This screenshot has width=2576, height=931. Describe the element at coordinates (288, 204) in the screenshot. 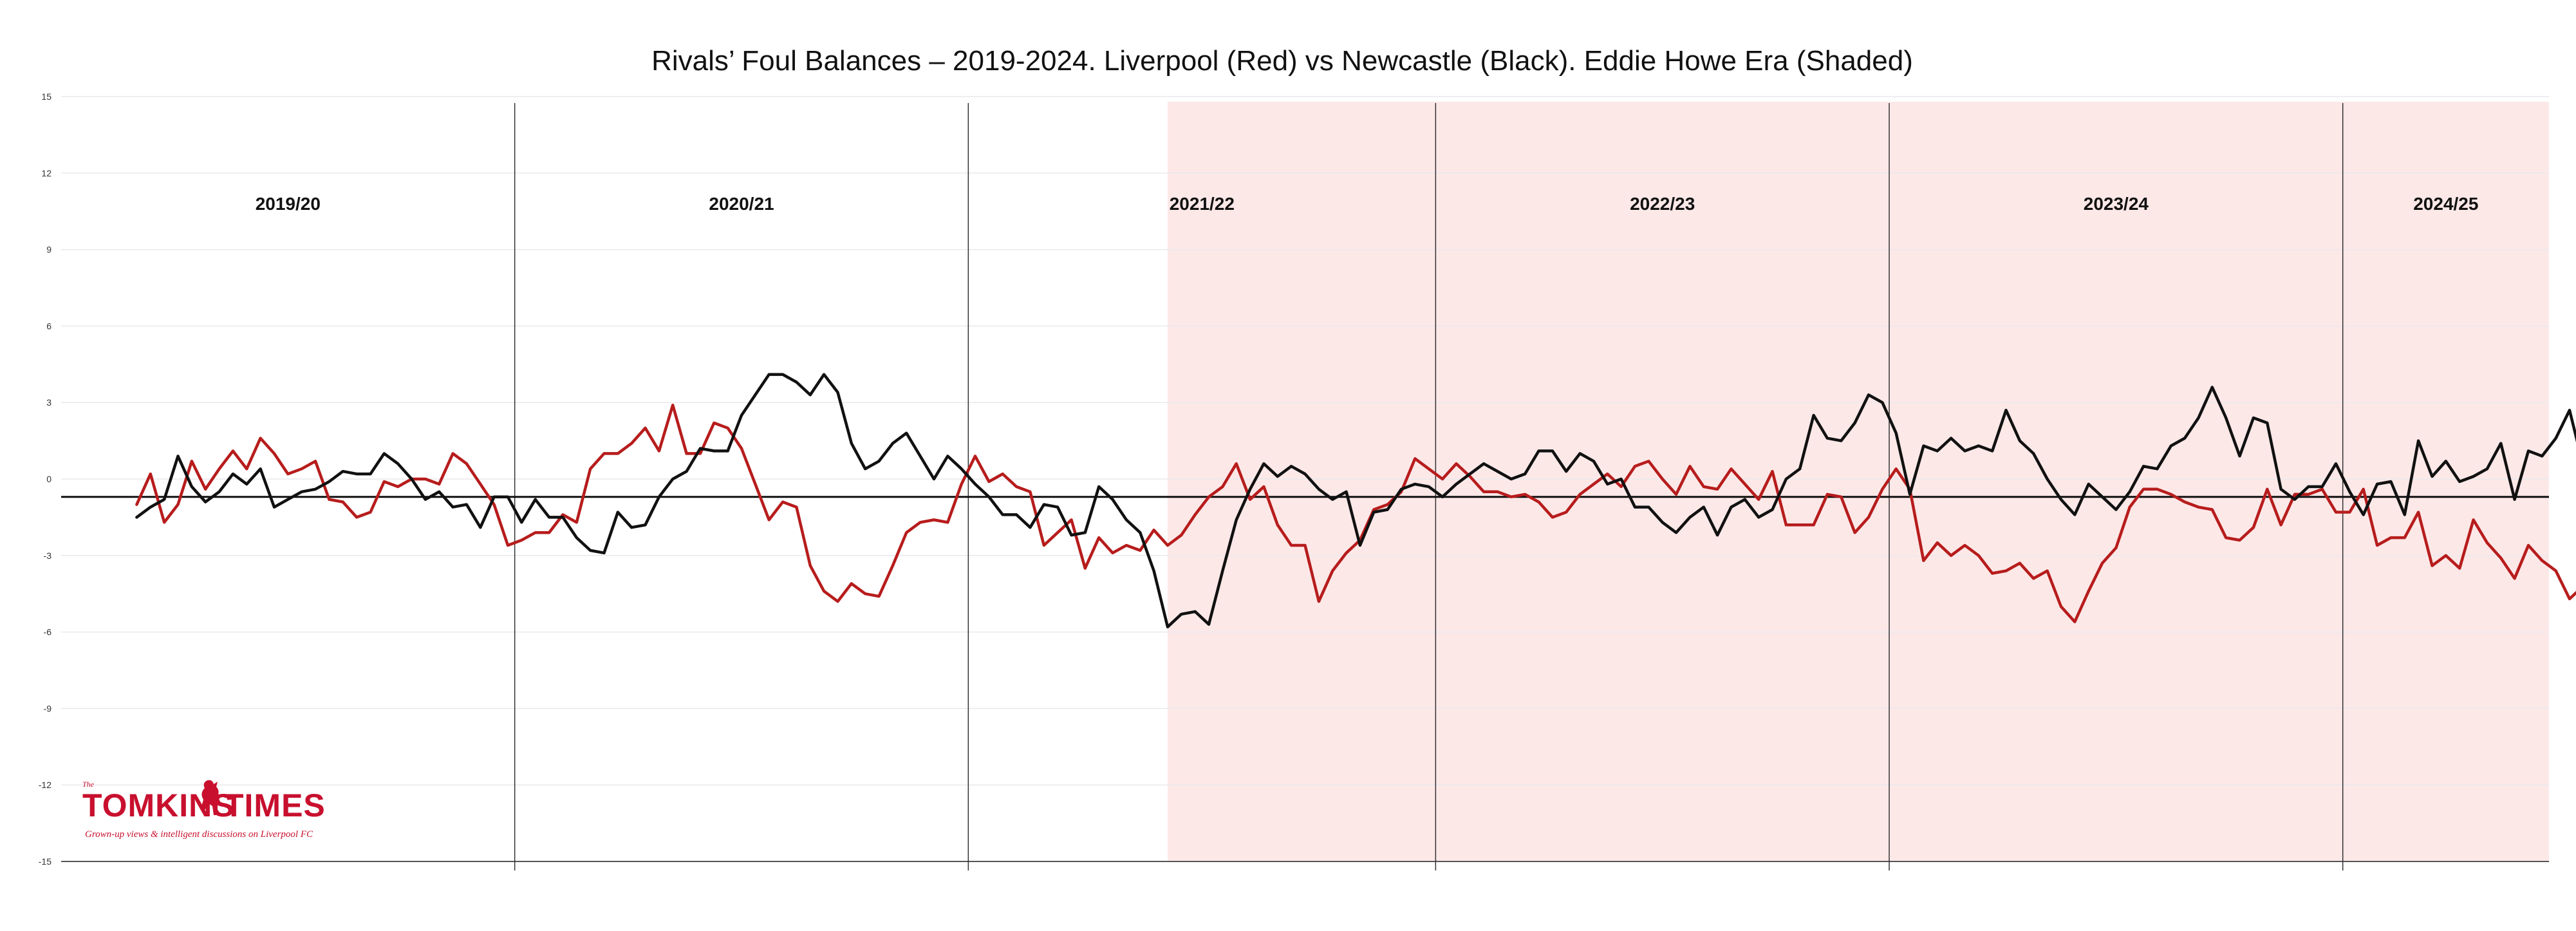

I see `season-label: 2019/20` at that location.